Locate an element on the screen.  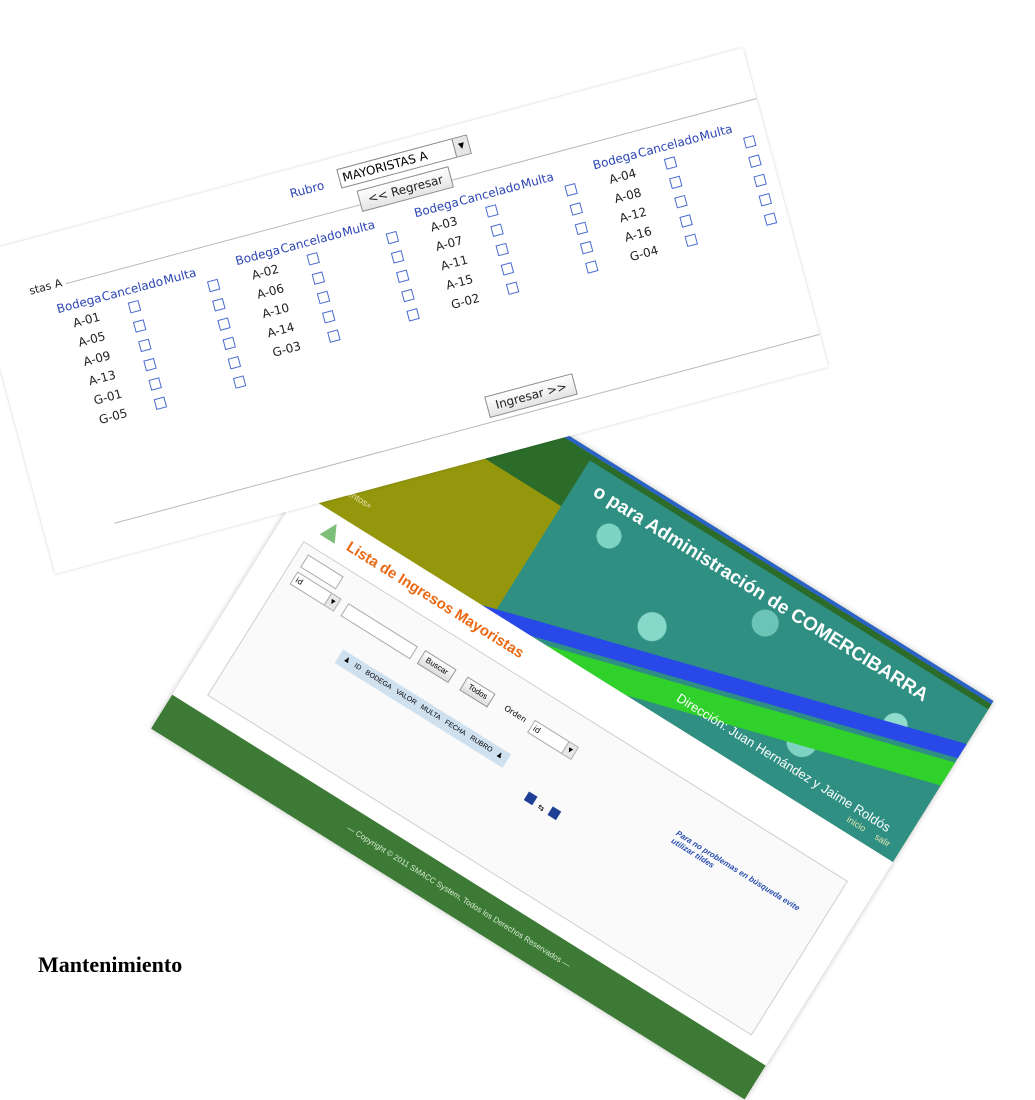
bodega-code: A-05 is located at coordinates (91, 339).